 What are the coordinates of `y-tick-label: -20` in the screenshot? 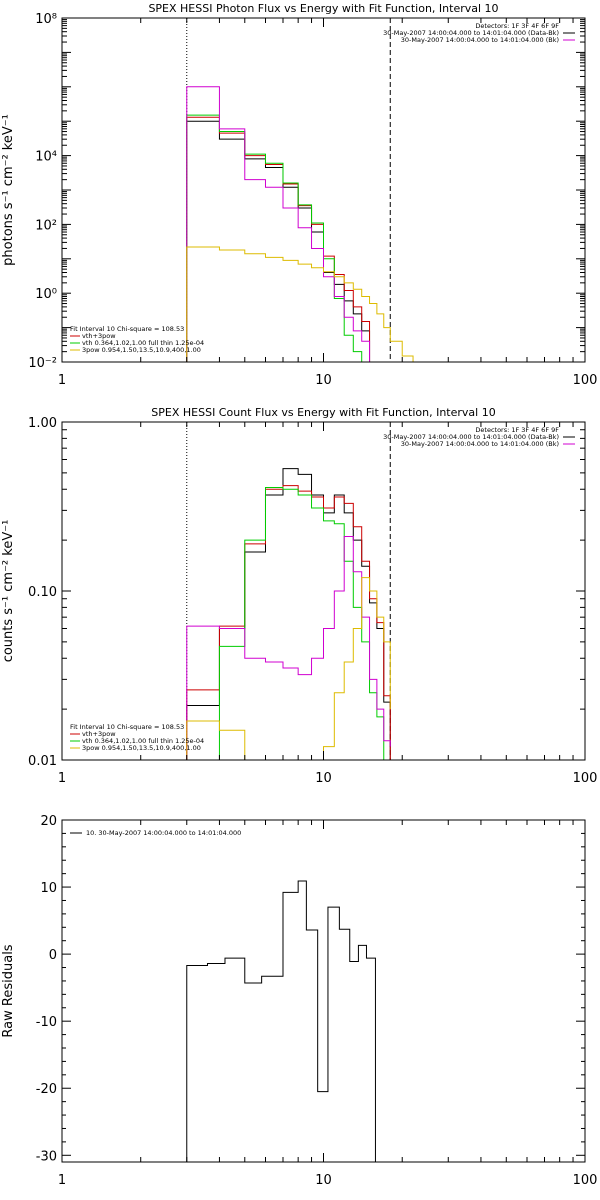 It's located at (46, 1089).